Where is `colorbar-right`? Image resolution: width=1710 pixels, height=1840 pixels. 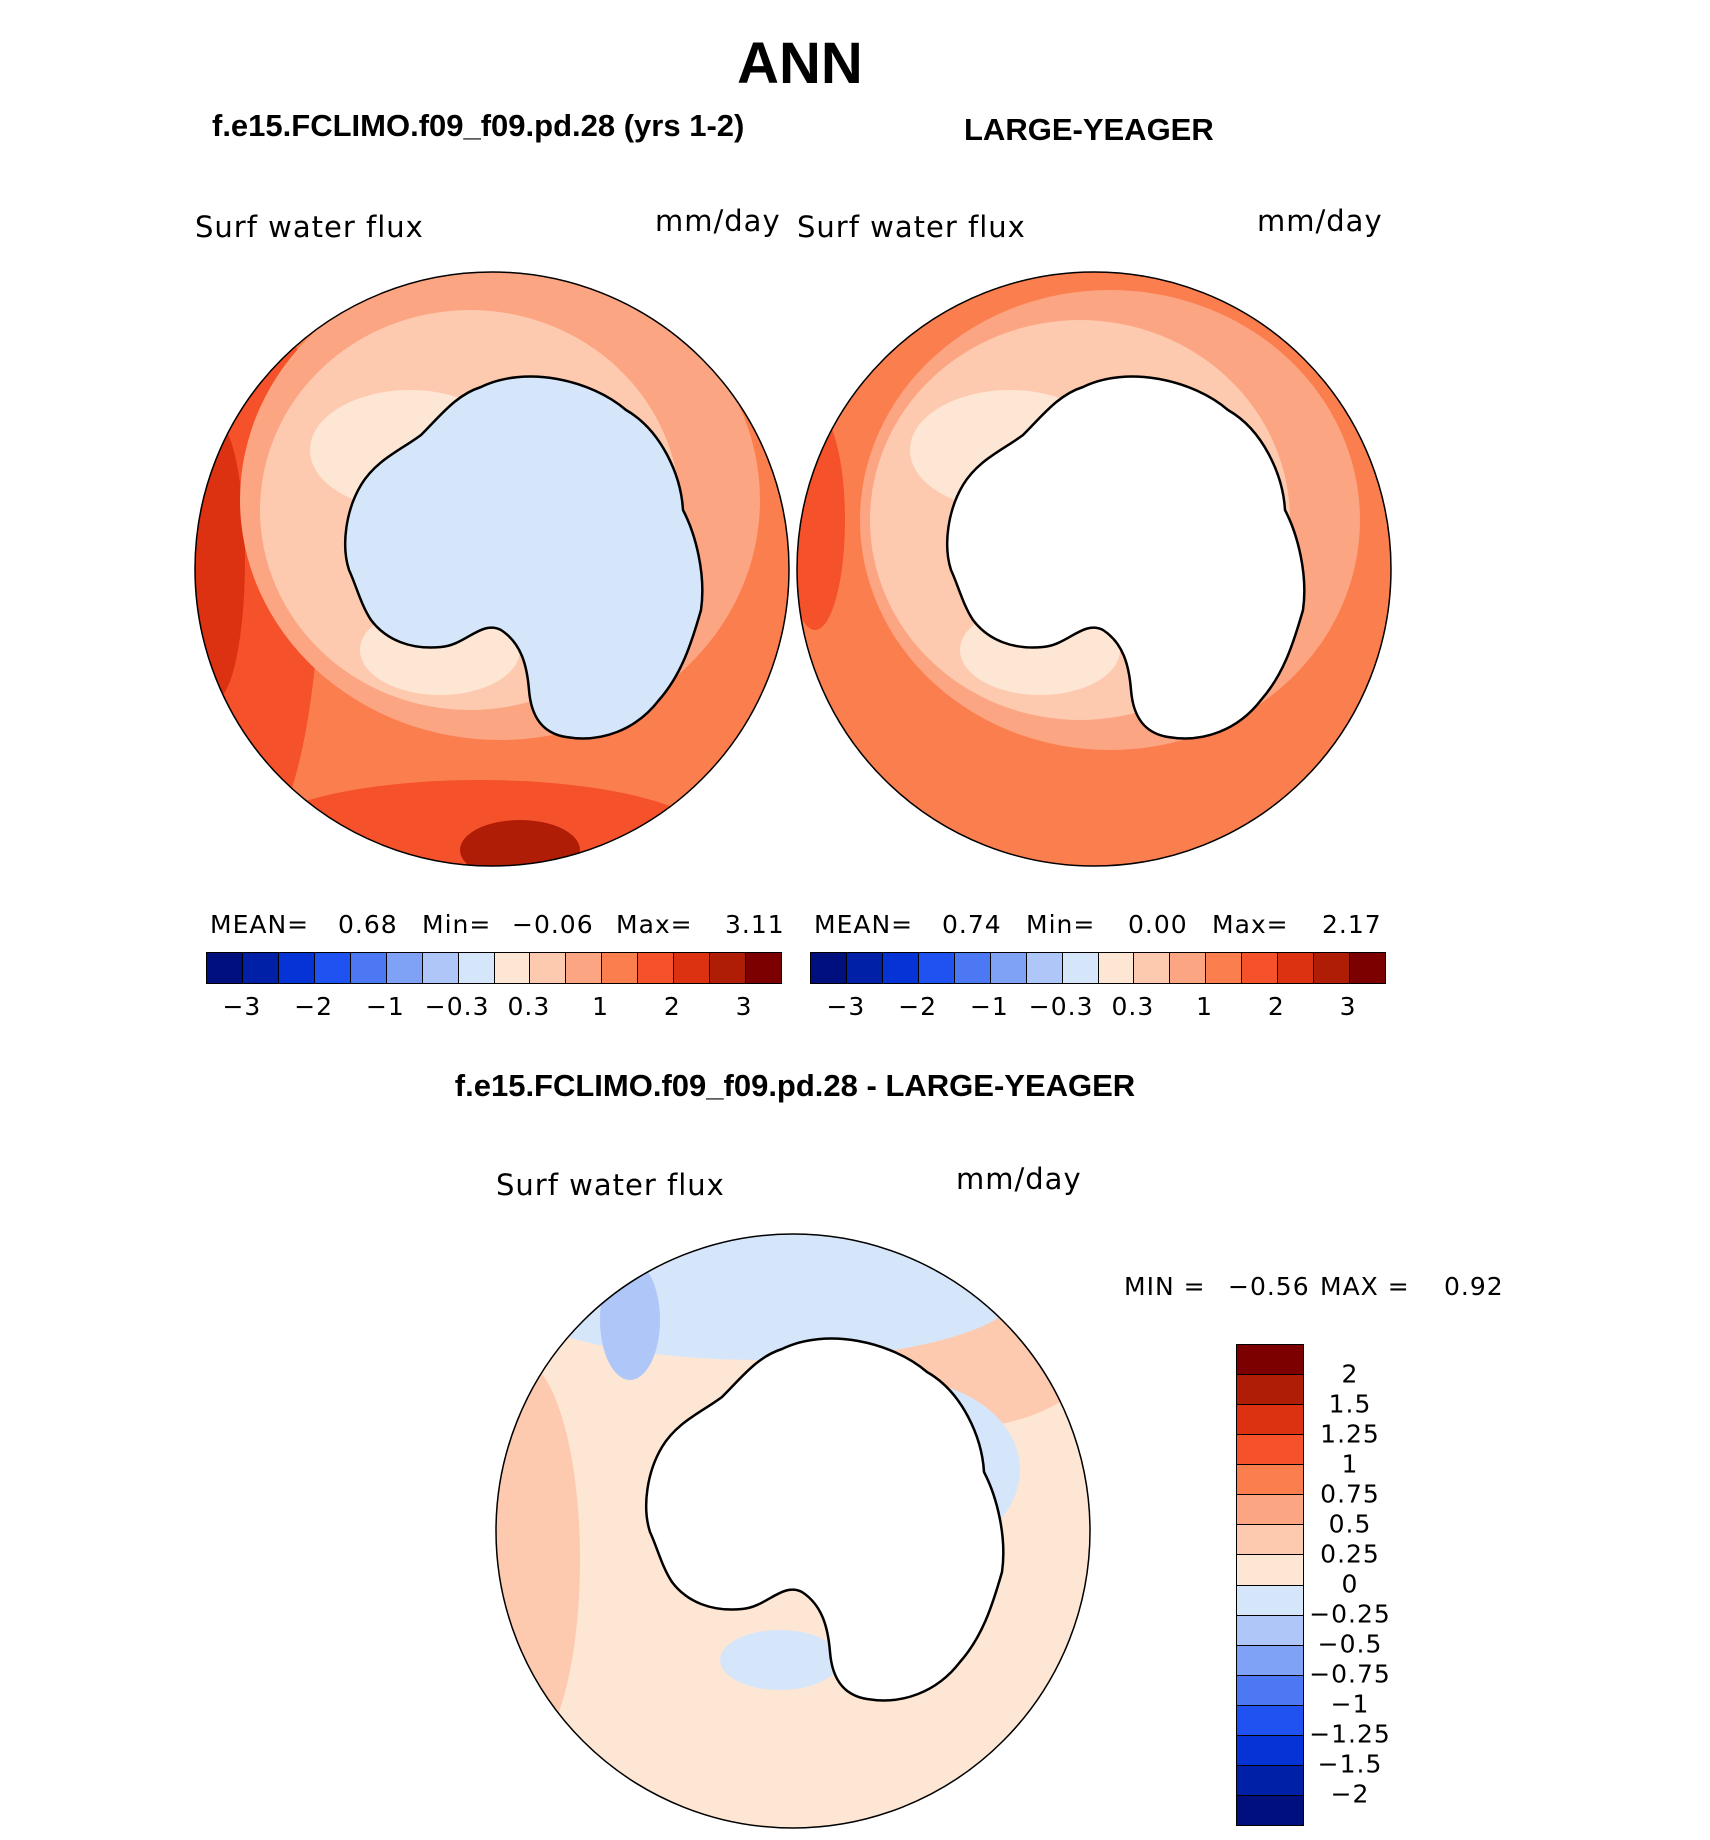
colorbar-right is located at coordinates (1098, 968).